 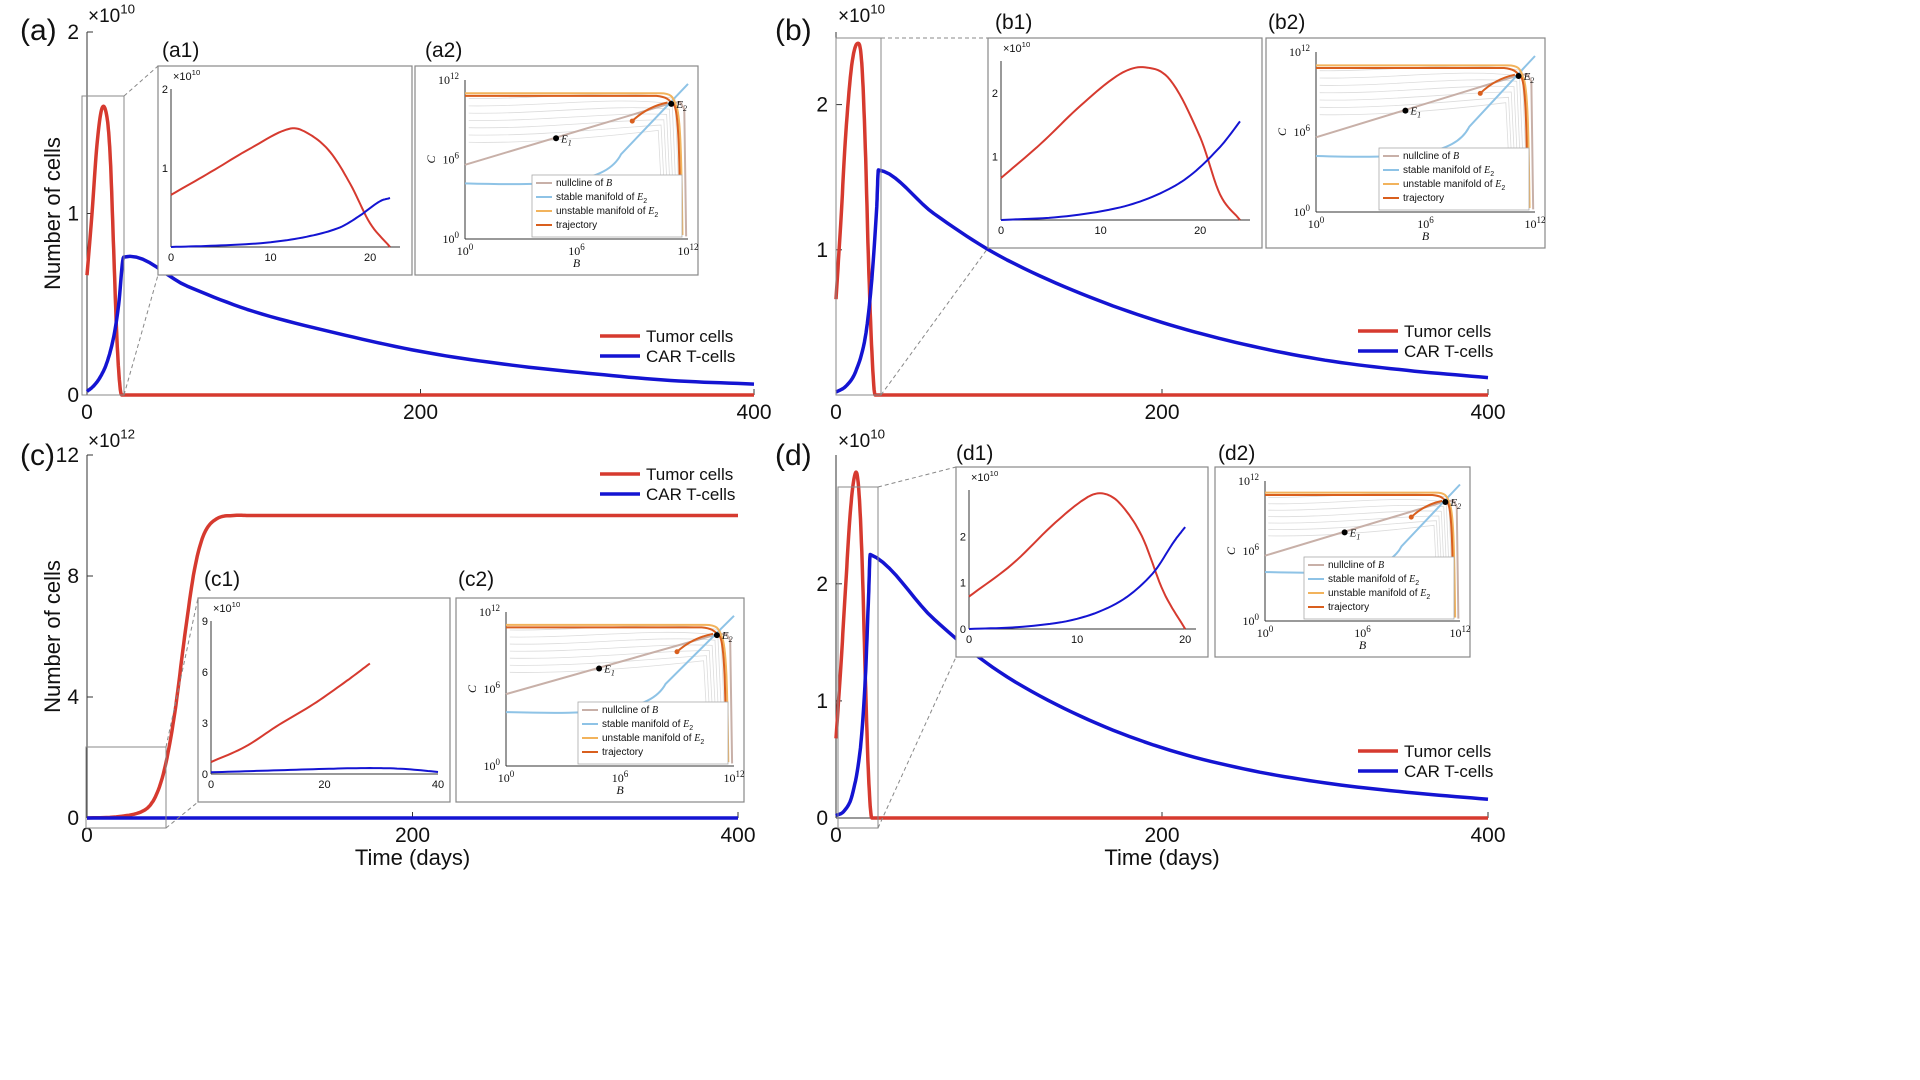 I want to click on phase-legend-entry: nullcline of B, so click(x=1431, y=156).